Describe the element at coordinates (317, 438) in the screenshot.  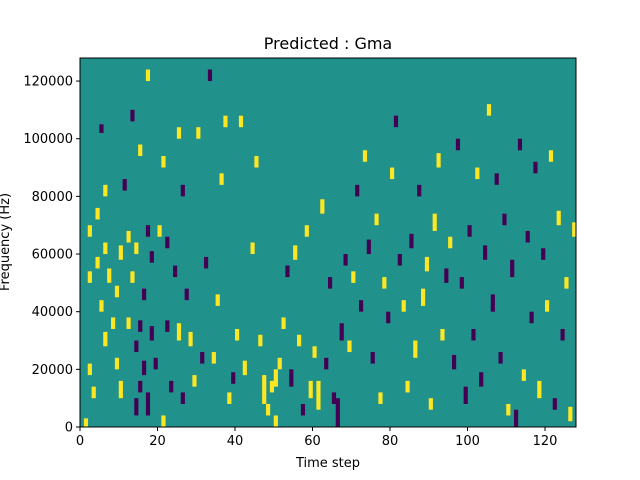
I see `x-axis-ticks: 0 20 40 60 80 100 120` at that location.